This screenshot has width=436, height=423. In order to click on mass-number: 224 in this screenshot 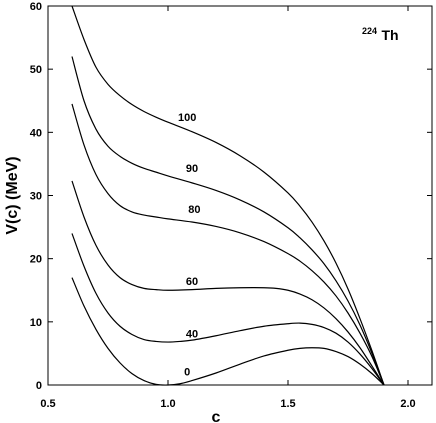, I will do `click(369, 31)`.